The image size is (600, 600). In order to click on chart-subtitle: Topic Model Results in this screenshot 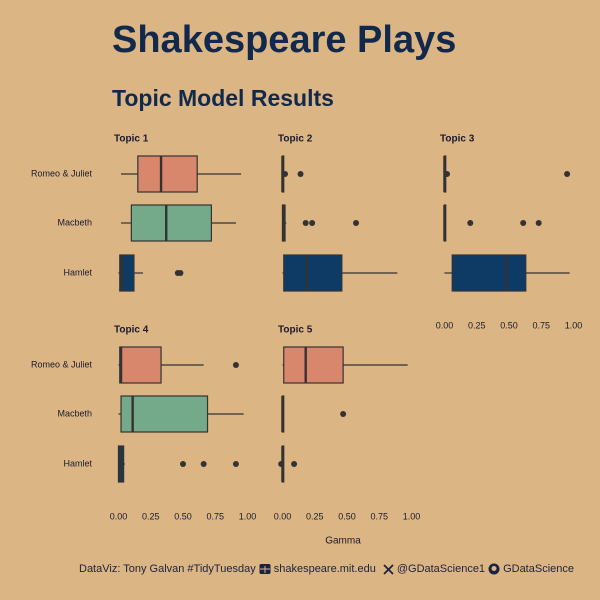, I will do `click(223, 98)`.